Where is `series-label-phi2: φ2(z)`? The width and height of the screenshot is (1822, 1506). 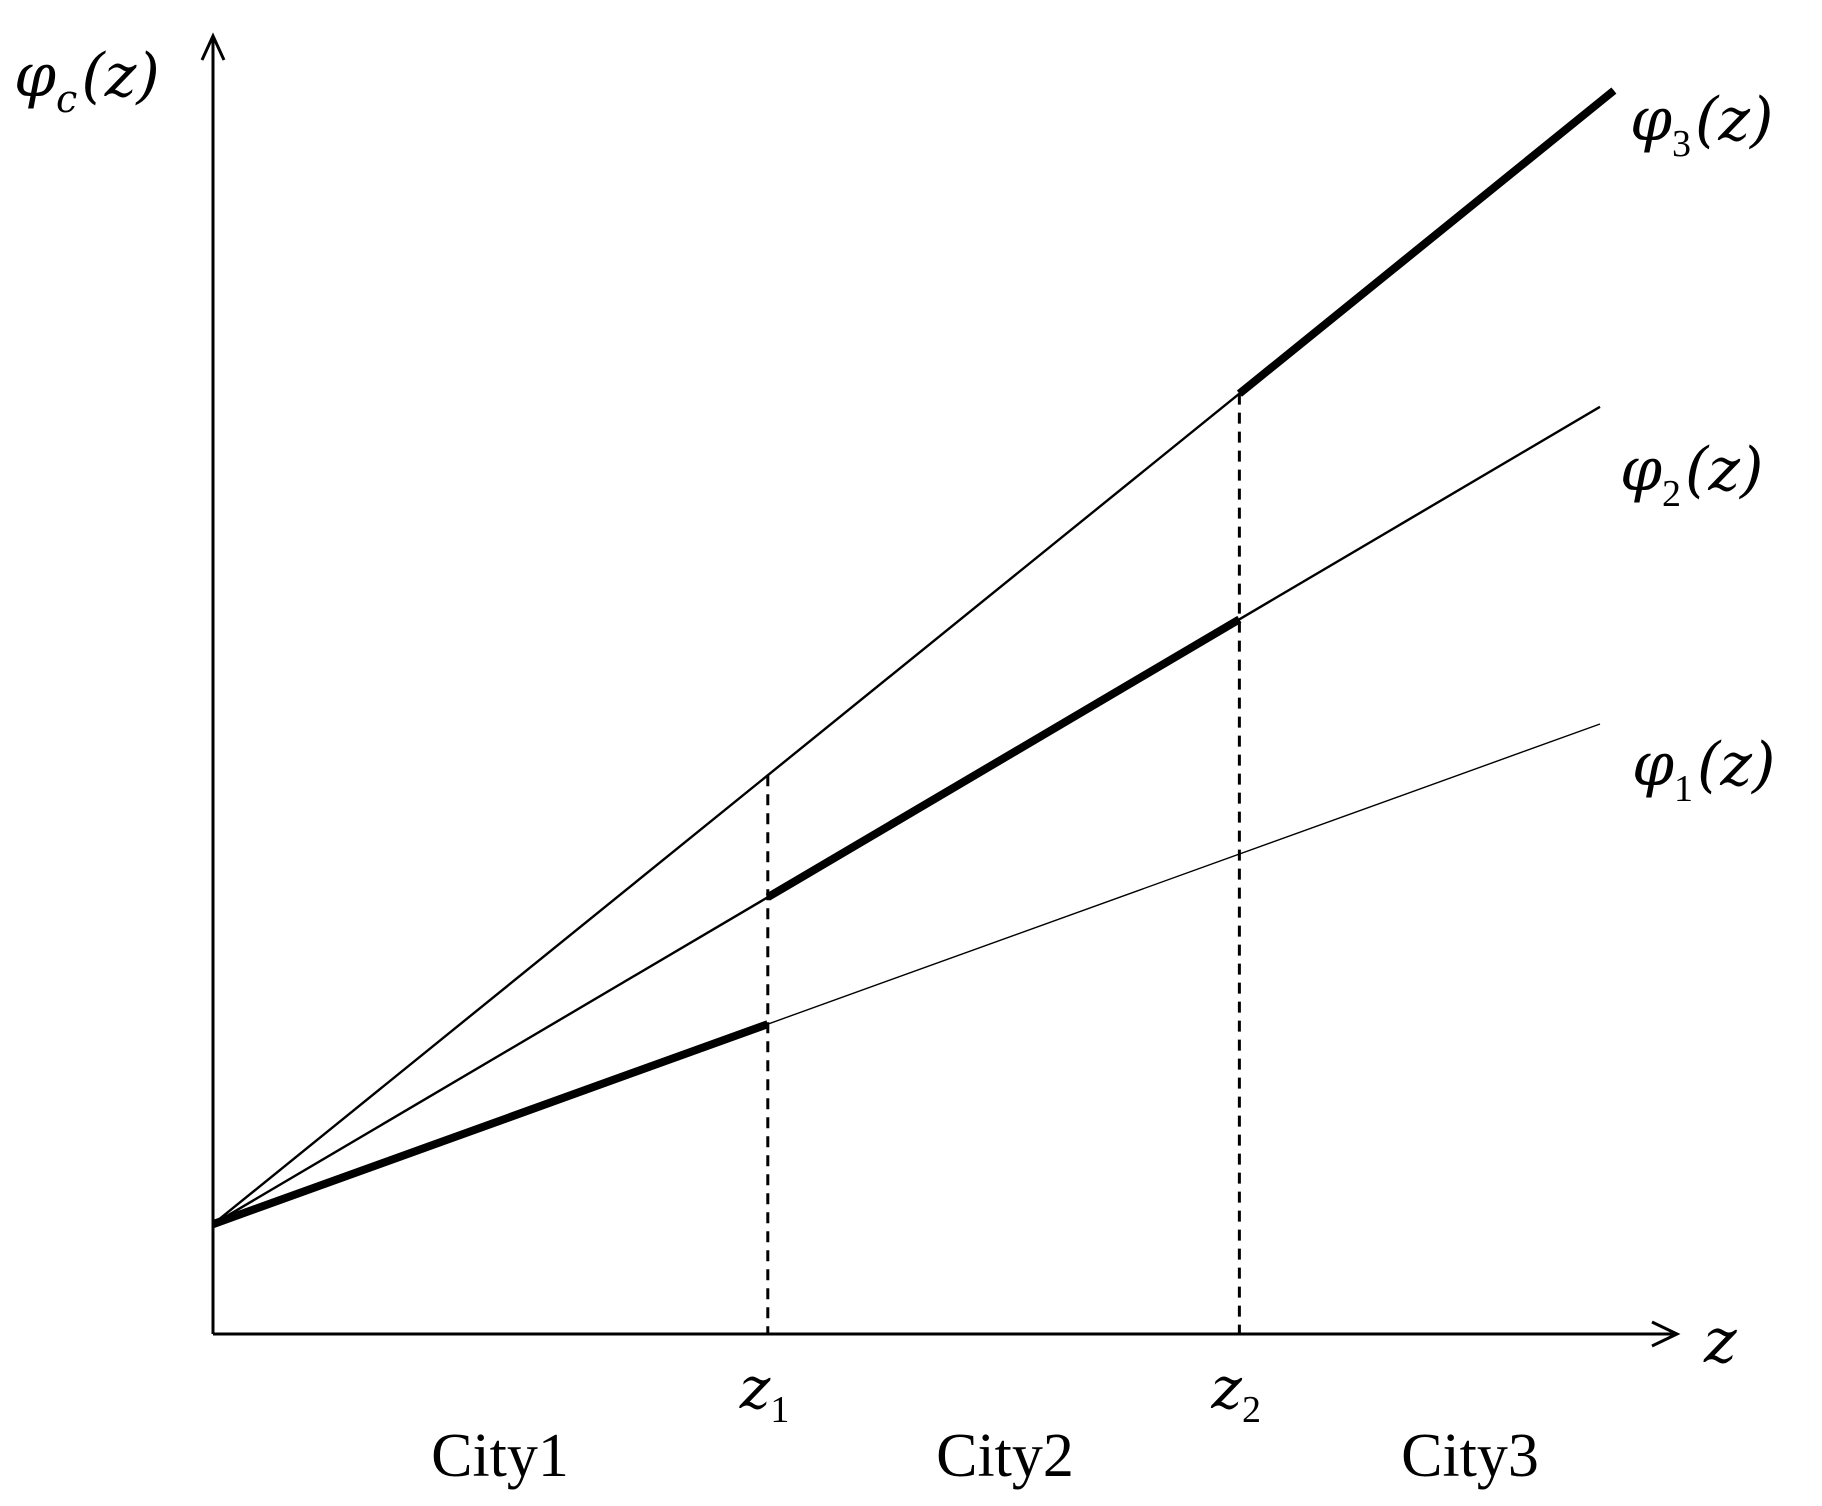
series-label-phi2: φ2(z) is located at coordinates (1691, 475).